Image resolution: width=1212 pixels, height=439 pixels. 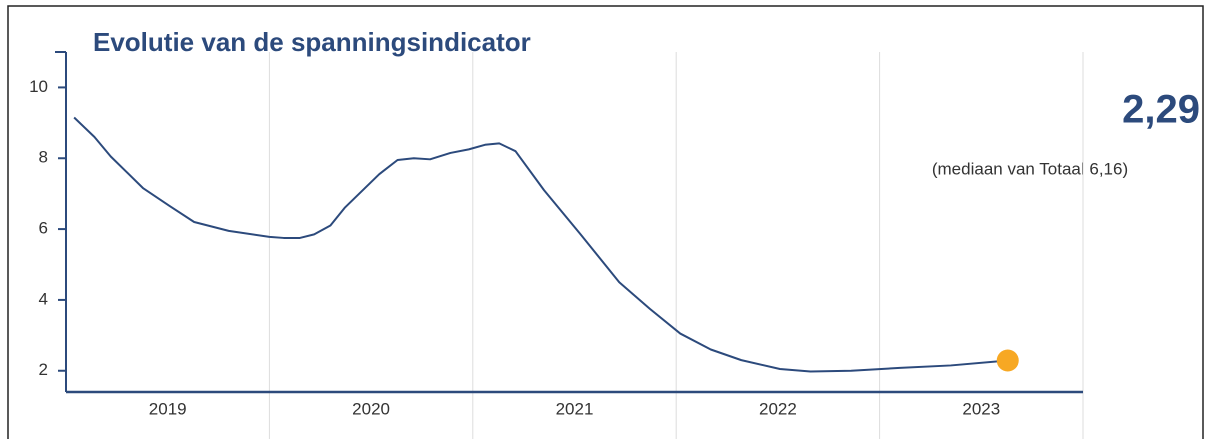 I want to click on x-tick-label: 2020, so click(x=371, y=408).